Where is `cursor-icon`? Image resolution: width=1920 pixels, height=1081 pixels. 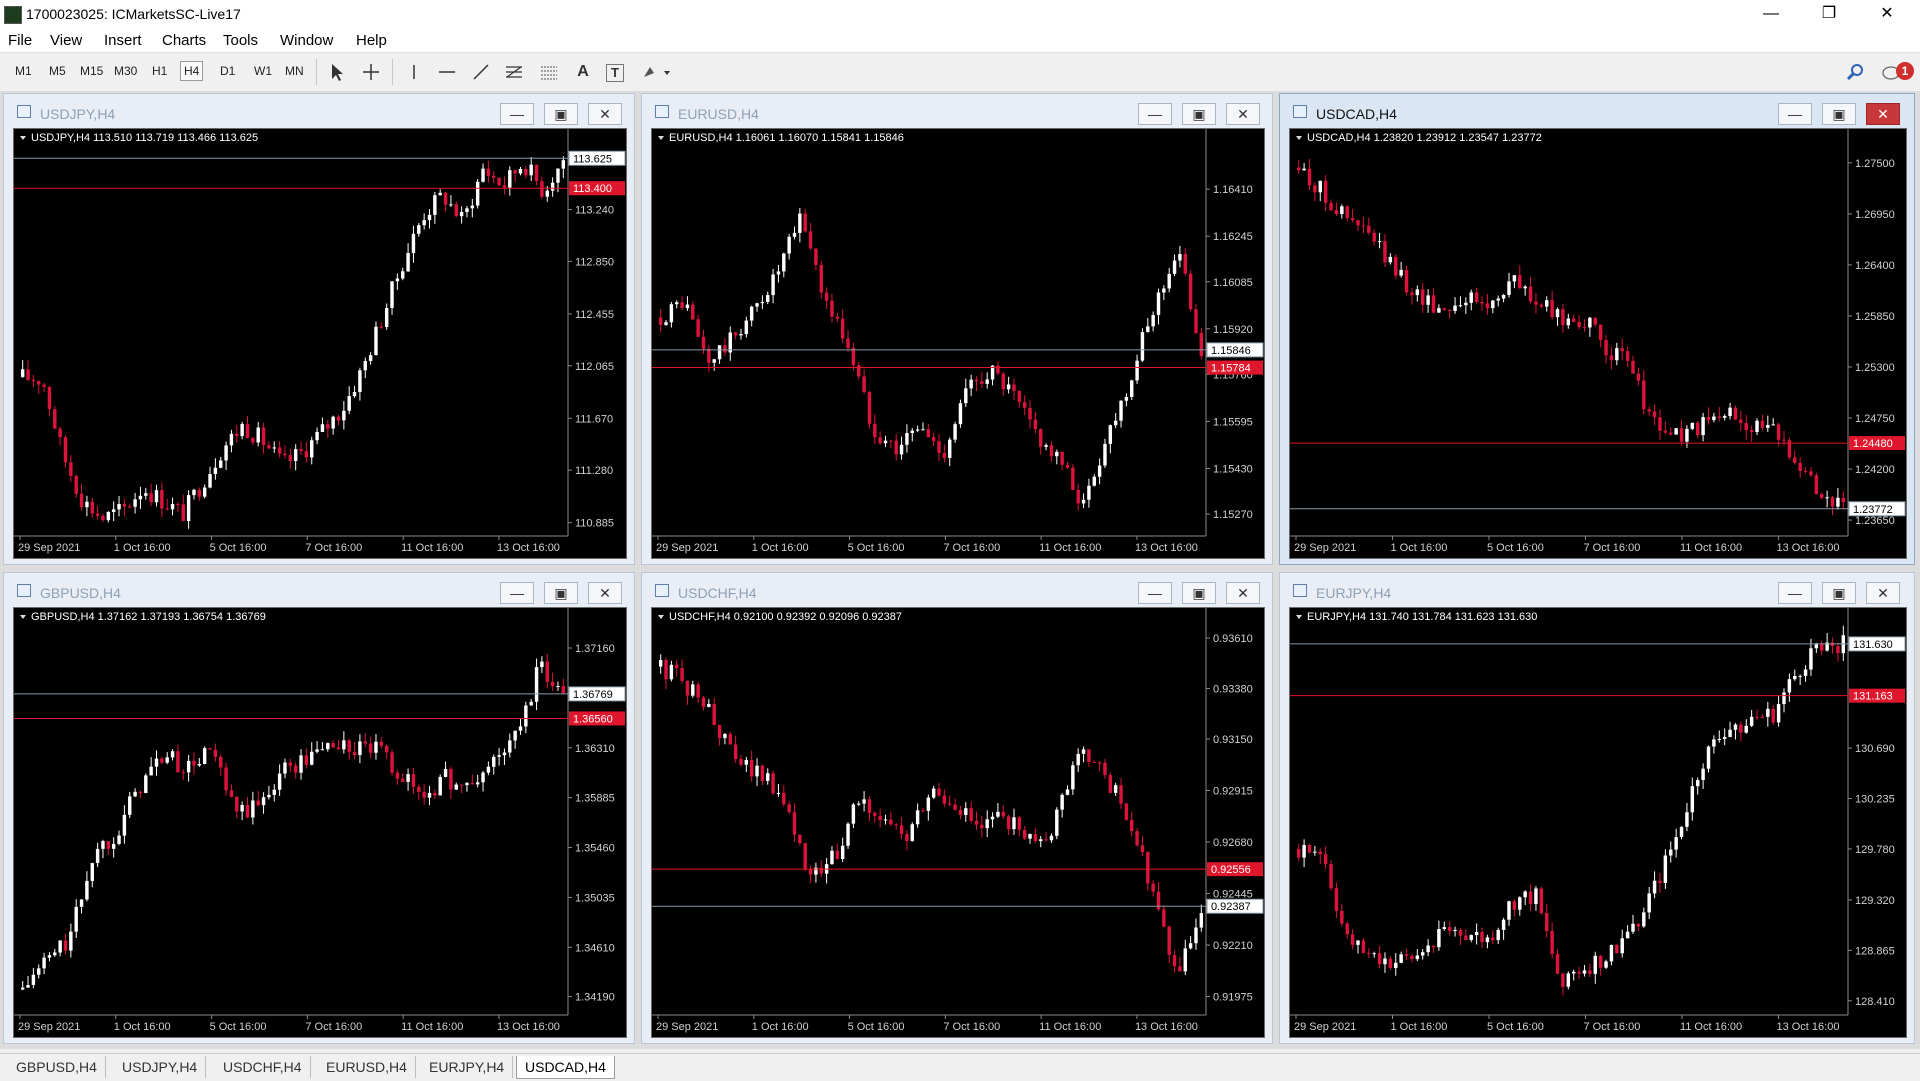 cursor-icon is located at coordinates (336, 72).